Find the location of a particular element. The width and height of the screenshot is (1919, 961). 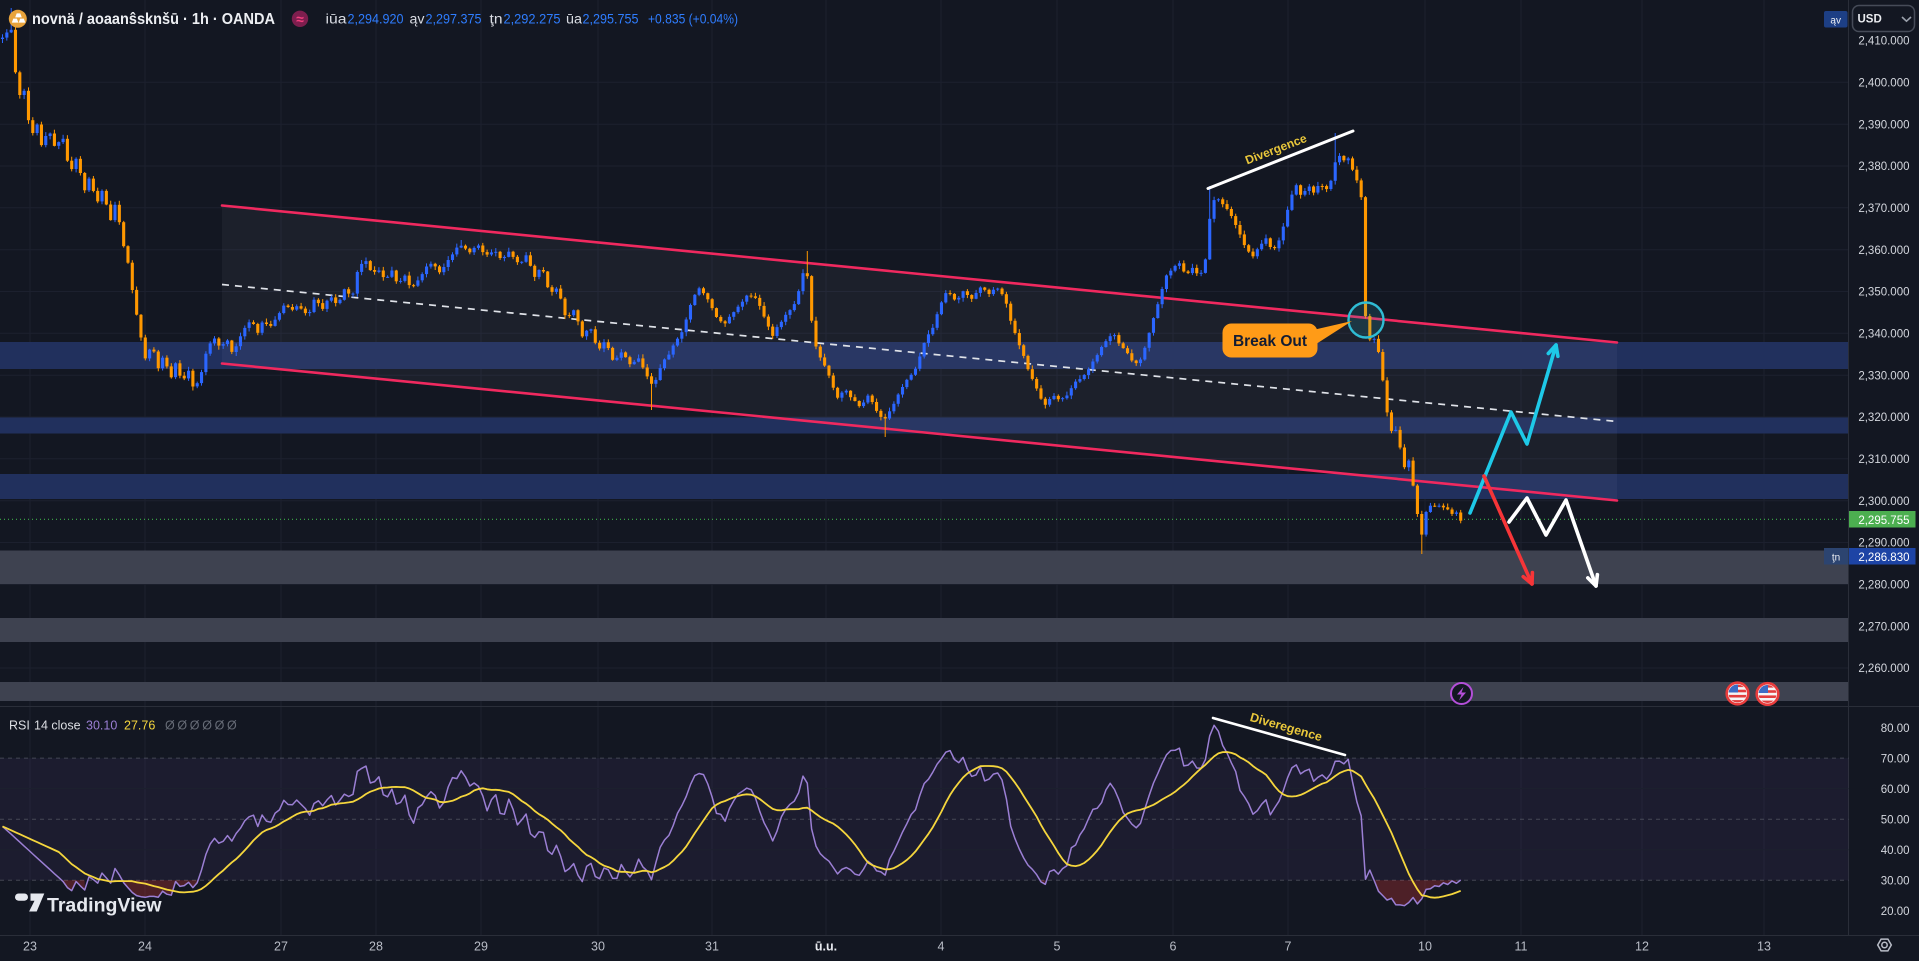

svg-text: 24 is located at coordinates (145, 947).